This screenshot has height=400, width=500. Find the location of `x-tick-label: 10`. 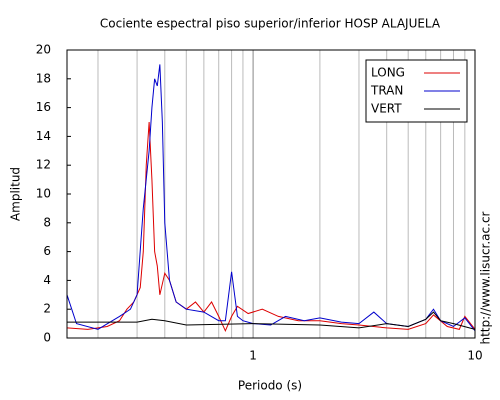

x-tick-label: 10 is located at coordinates (474, 356).